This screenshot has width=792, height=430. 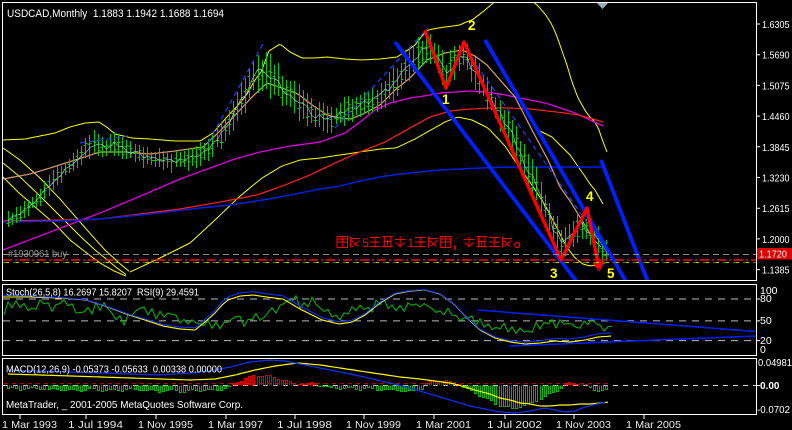 I want to click on svg-text: 1 Mar 1993, so click(x=29, y=424).